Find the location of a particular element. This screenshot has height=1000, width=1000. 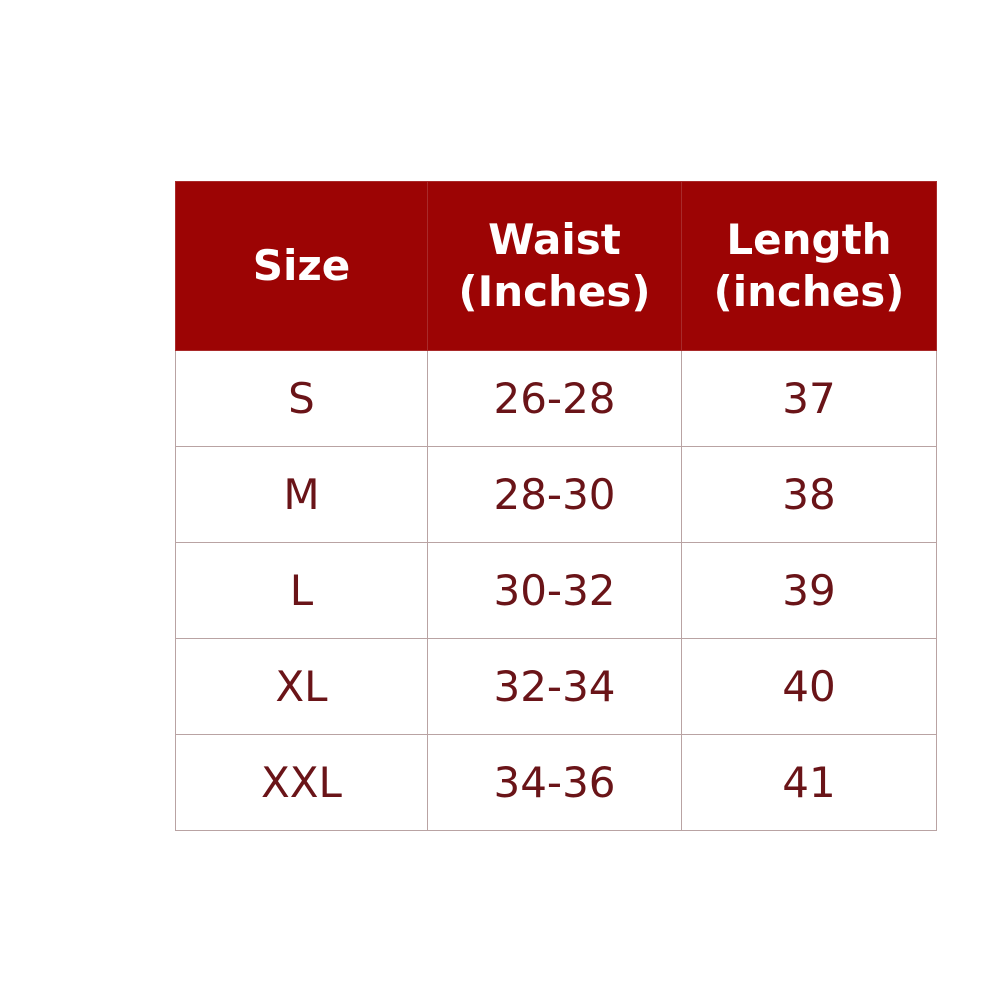

header-length: Length (inches) is located at coordinates (809, 266).